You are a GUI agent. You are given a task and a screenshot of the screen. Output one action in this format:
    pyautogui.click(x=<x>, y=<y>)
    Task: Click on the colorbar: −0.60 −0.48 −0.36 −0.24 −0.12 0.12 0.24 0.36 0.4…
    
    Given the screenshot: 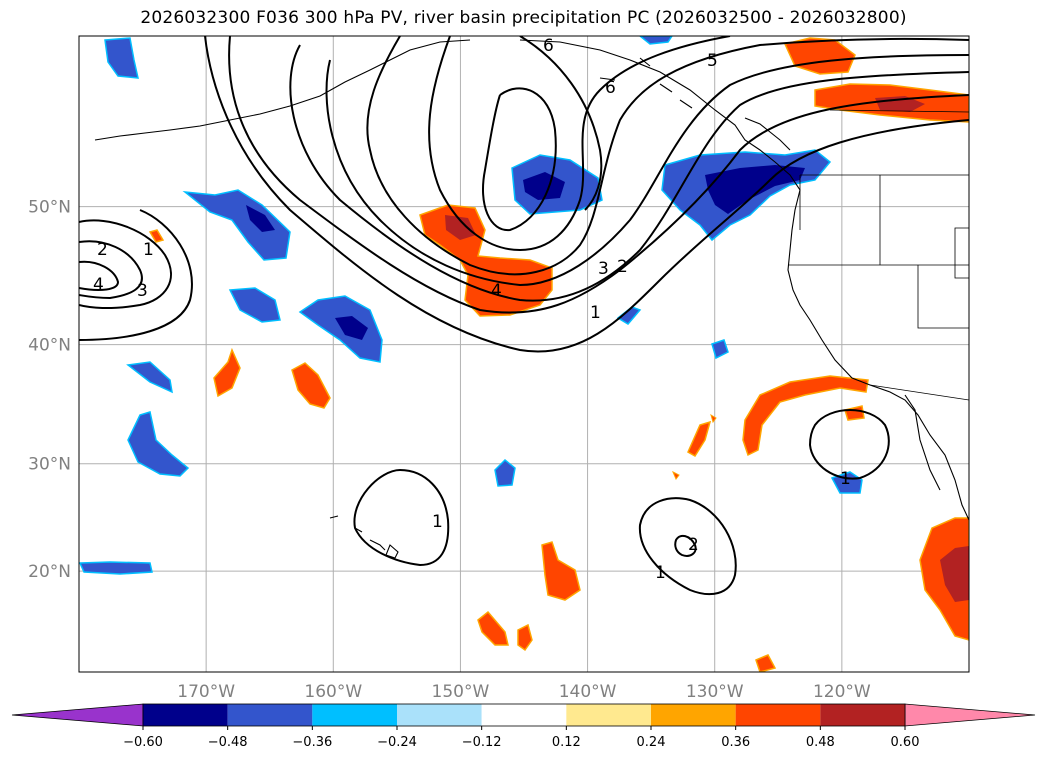 What is the action you would take?
    pyautogui.click(x=523, y=726)
    